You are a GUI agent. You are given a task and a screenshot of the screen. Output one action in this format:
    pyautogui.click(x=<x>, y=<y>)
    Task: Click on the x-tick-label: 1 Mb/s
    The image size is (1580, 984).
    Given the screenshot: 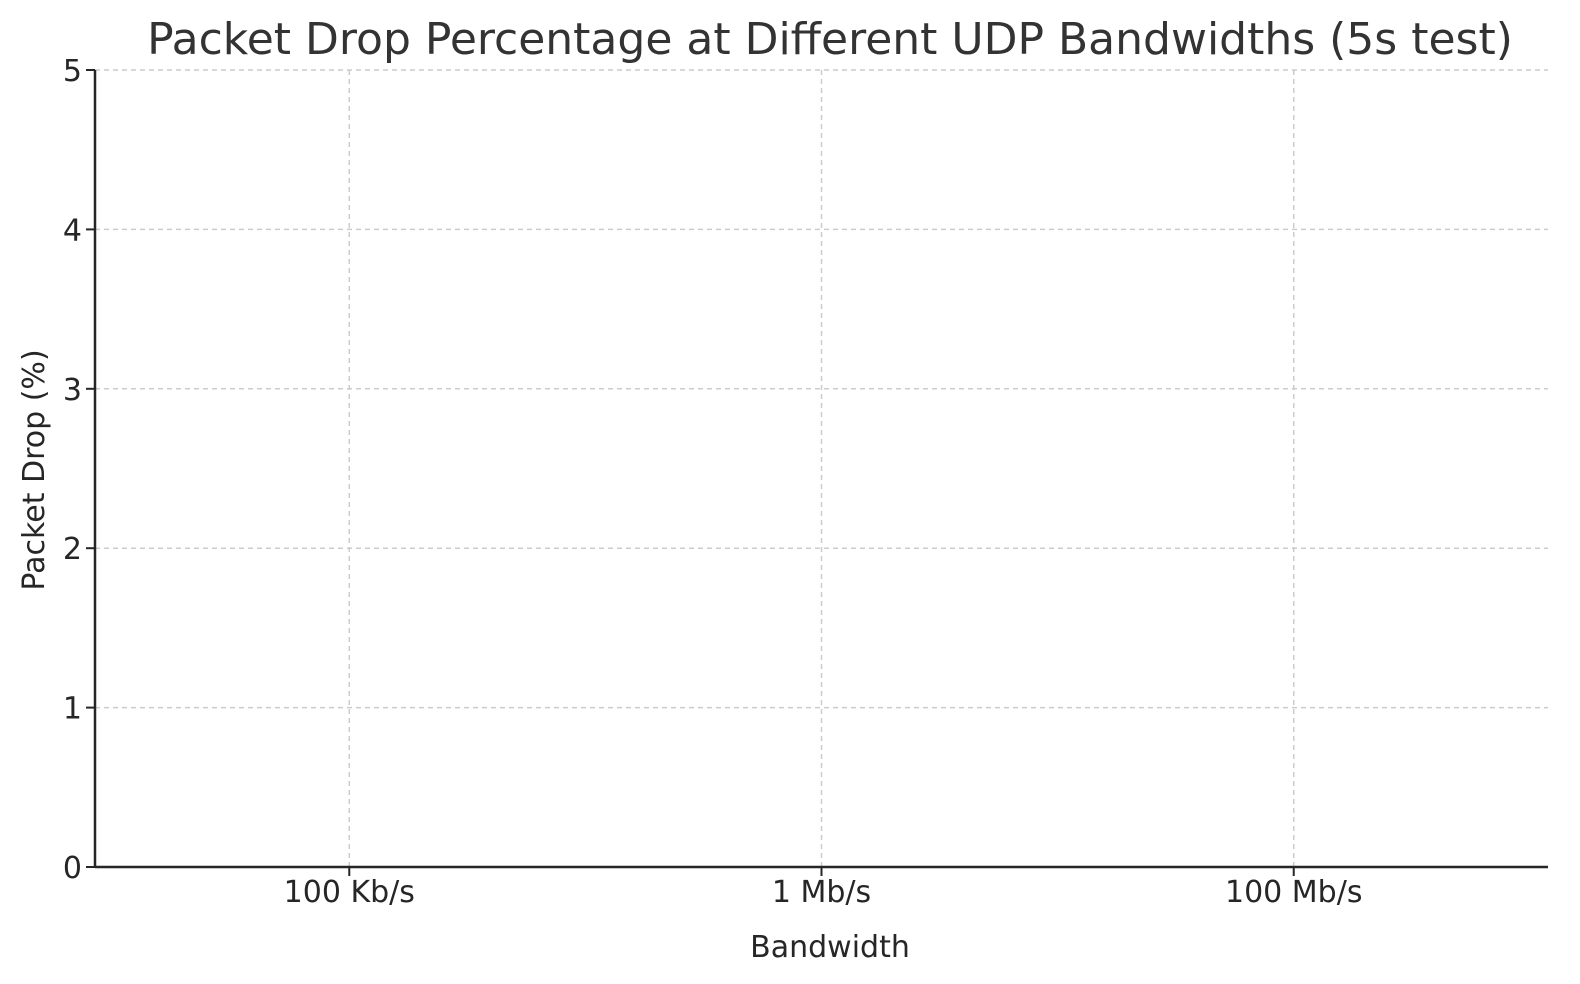 What is the action you would take?
    pyautogui.click(x=821, y=892)
    